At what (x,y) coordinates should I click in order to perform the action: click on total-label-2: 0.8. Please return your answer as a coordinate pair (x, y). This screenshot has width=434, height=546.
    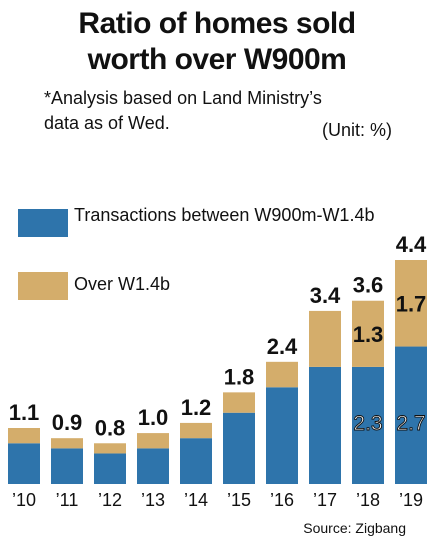
    Looking at the image, I should click on (110, 427).